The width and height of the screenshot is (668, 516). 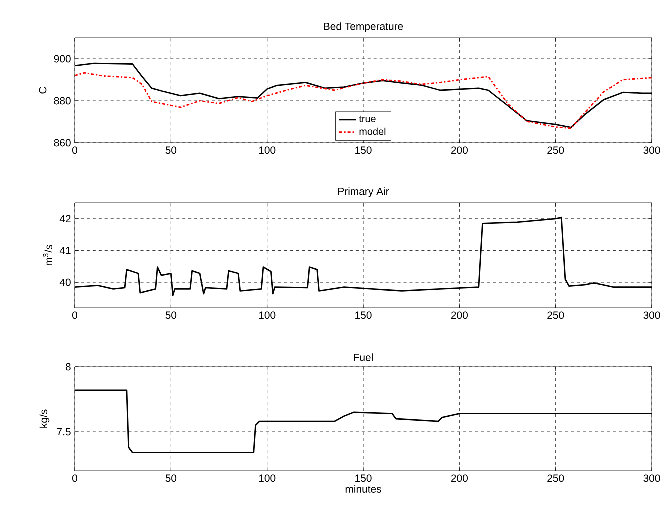 What do you see at coordinates (48, 255) in the screenshot?
I see `y-axis-title: m$^{3}$/s` at bounding box center [48, 255].